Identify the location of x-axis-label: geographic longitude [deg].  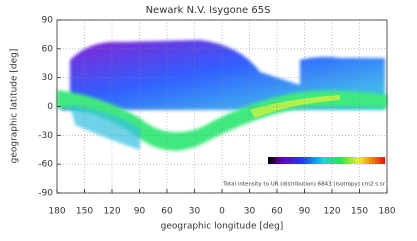
(222, 227).